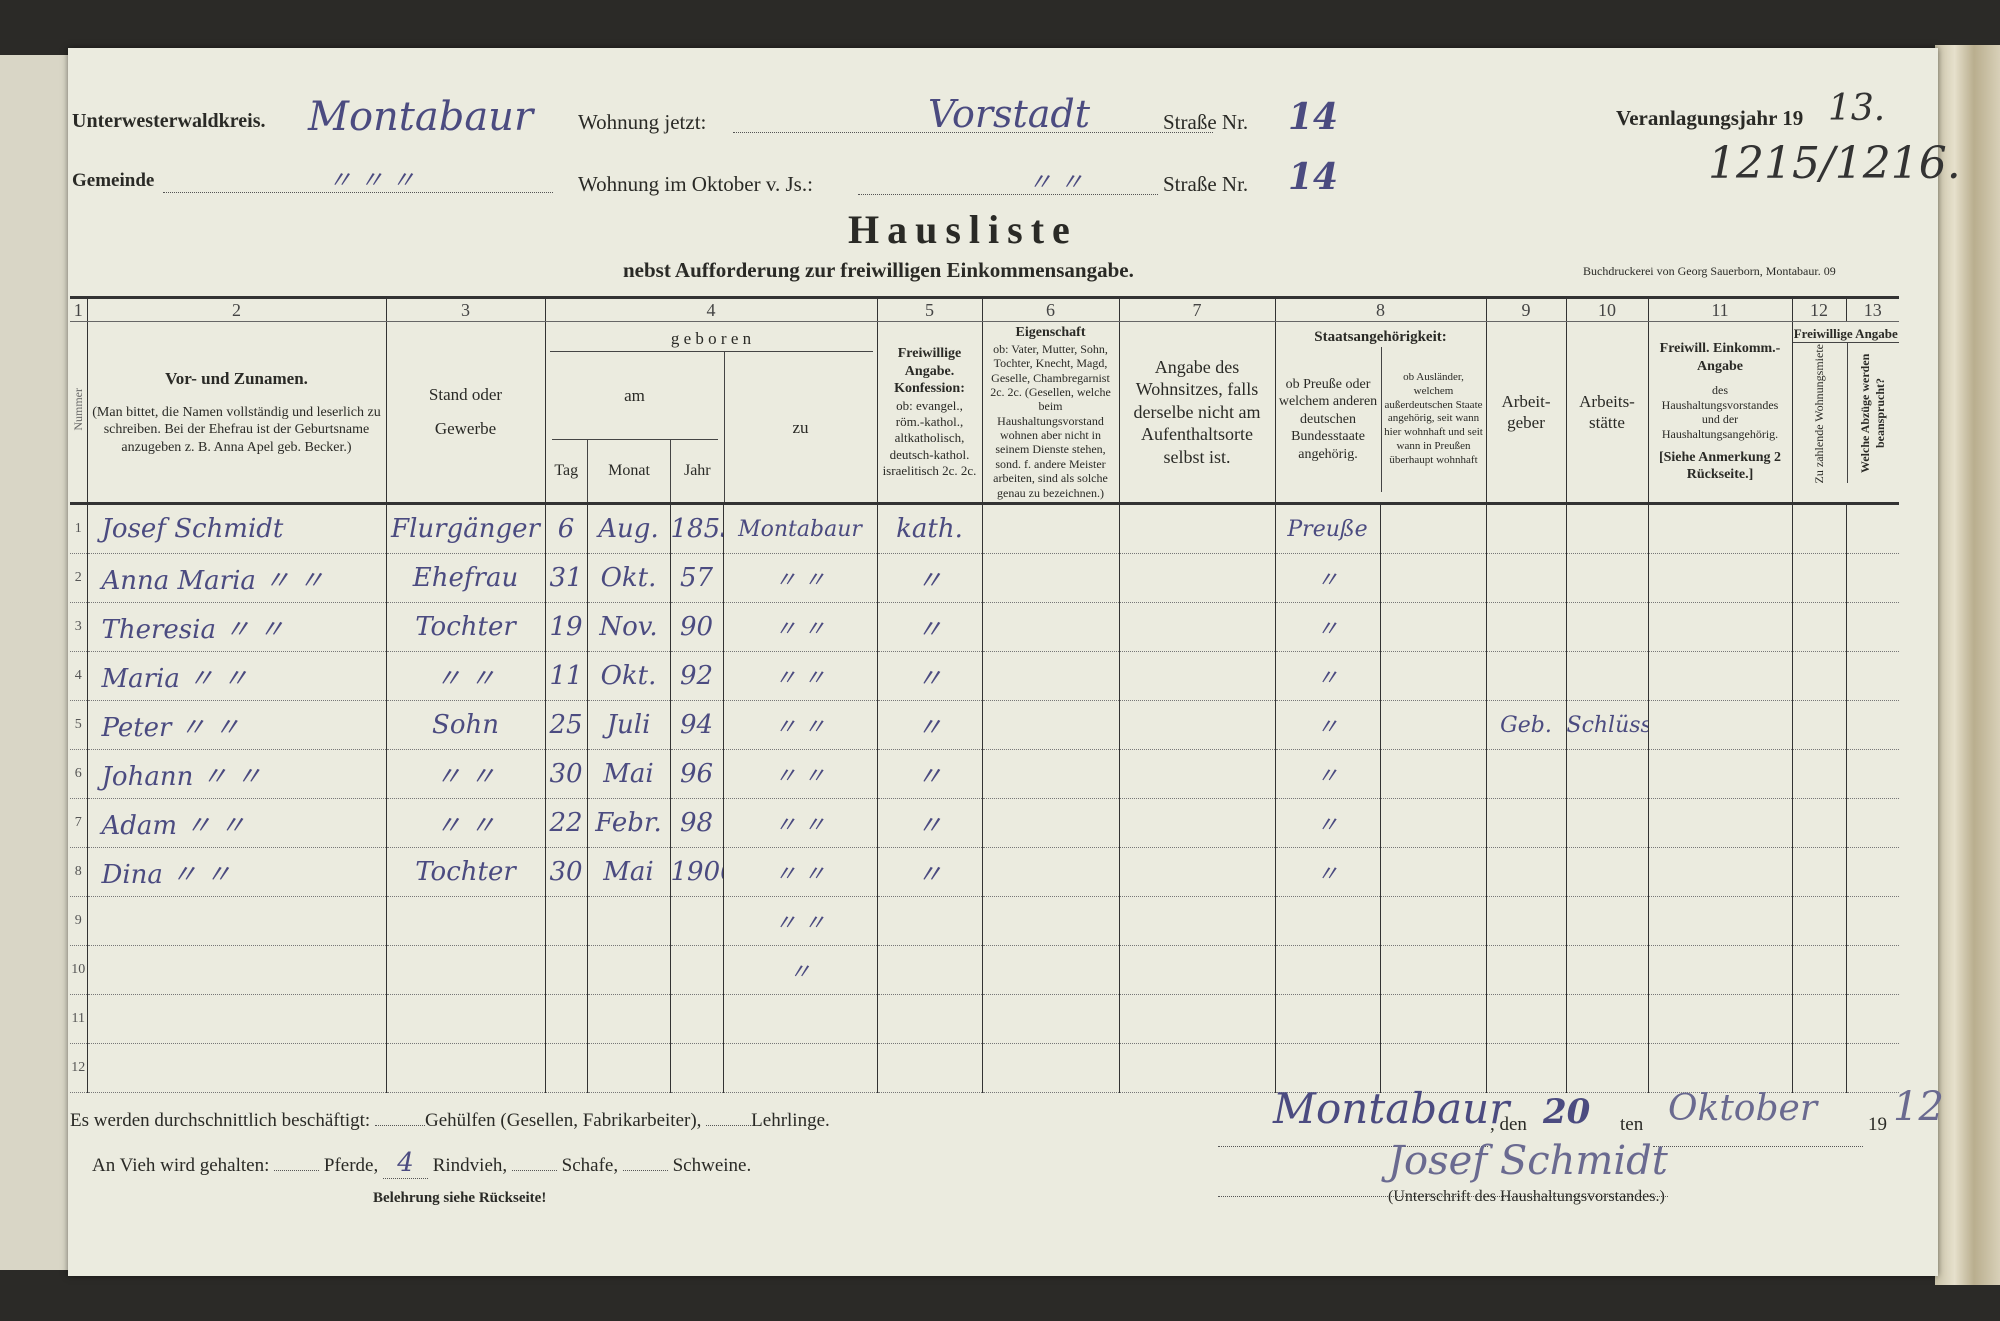 The width and height of the screenshot is (2000, 1321). What do you see at coordinates (799, 529) in the screenshot?
I see `cell-ort: Montabaur` at bounding box center [799, 529].